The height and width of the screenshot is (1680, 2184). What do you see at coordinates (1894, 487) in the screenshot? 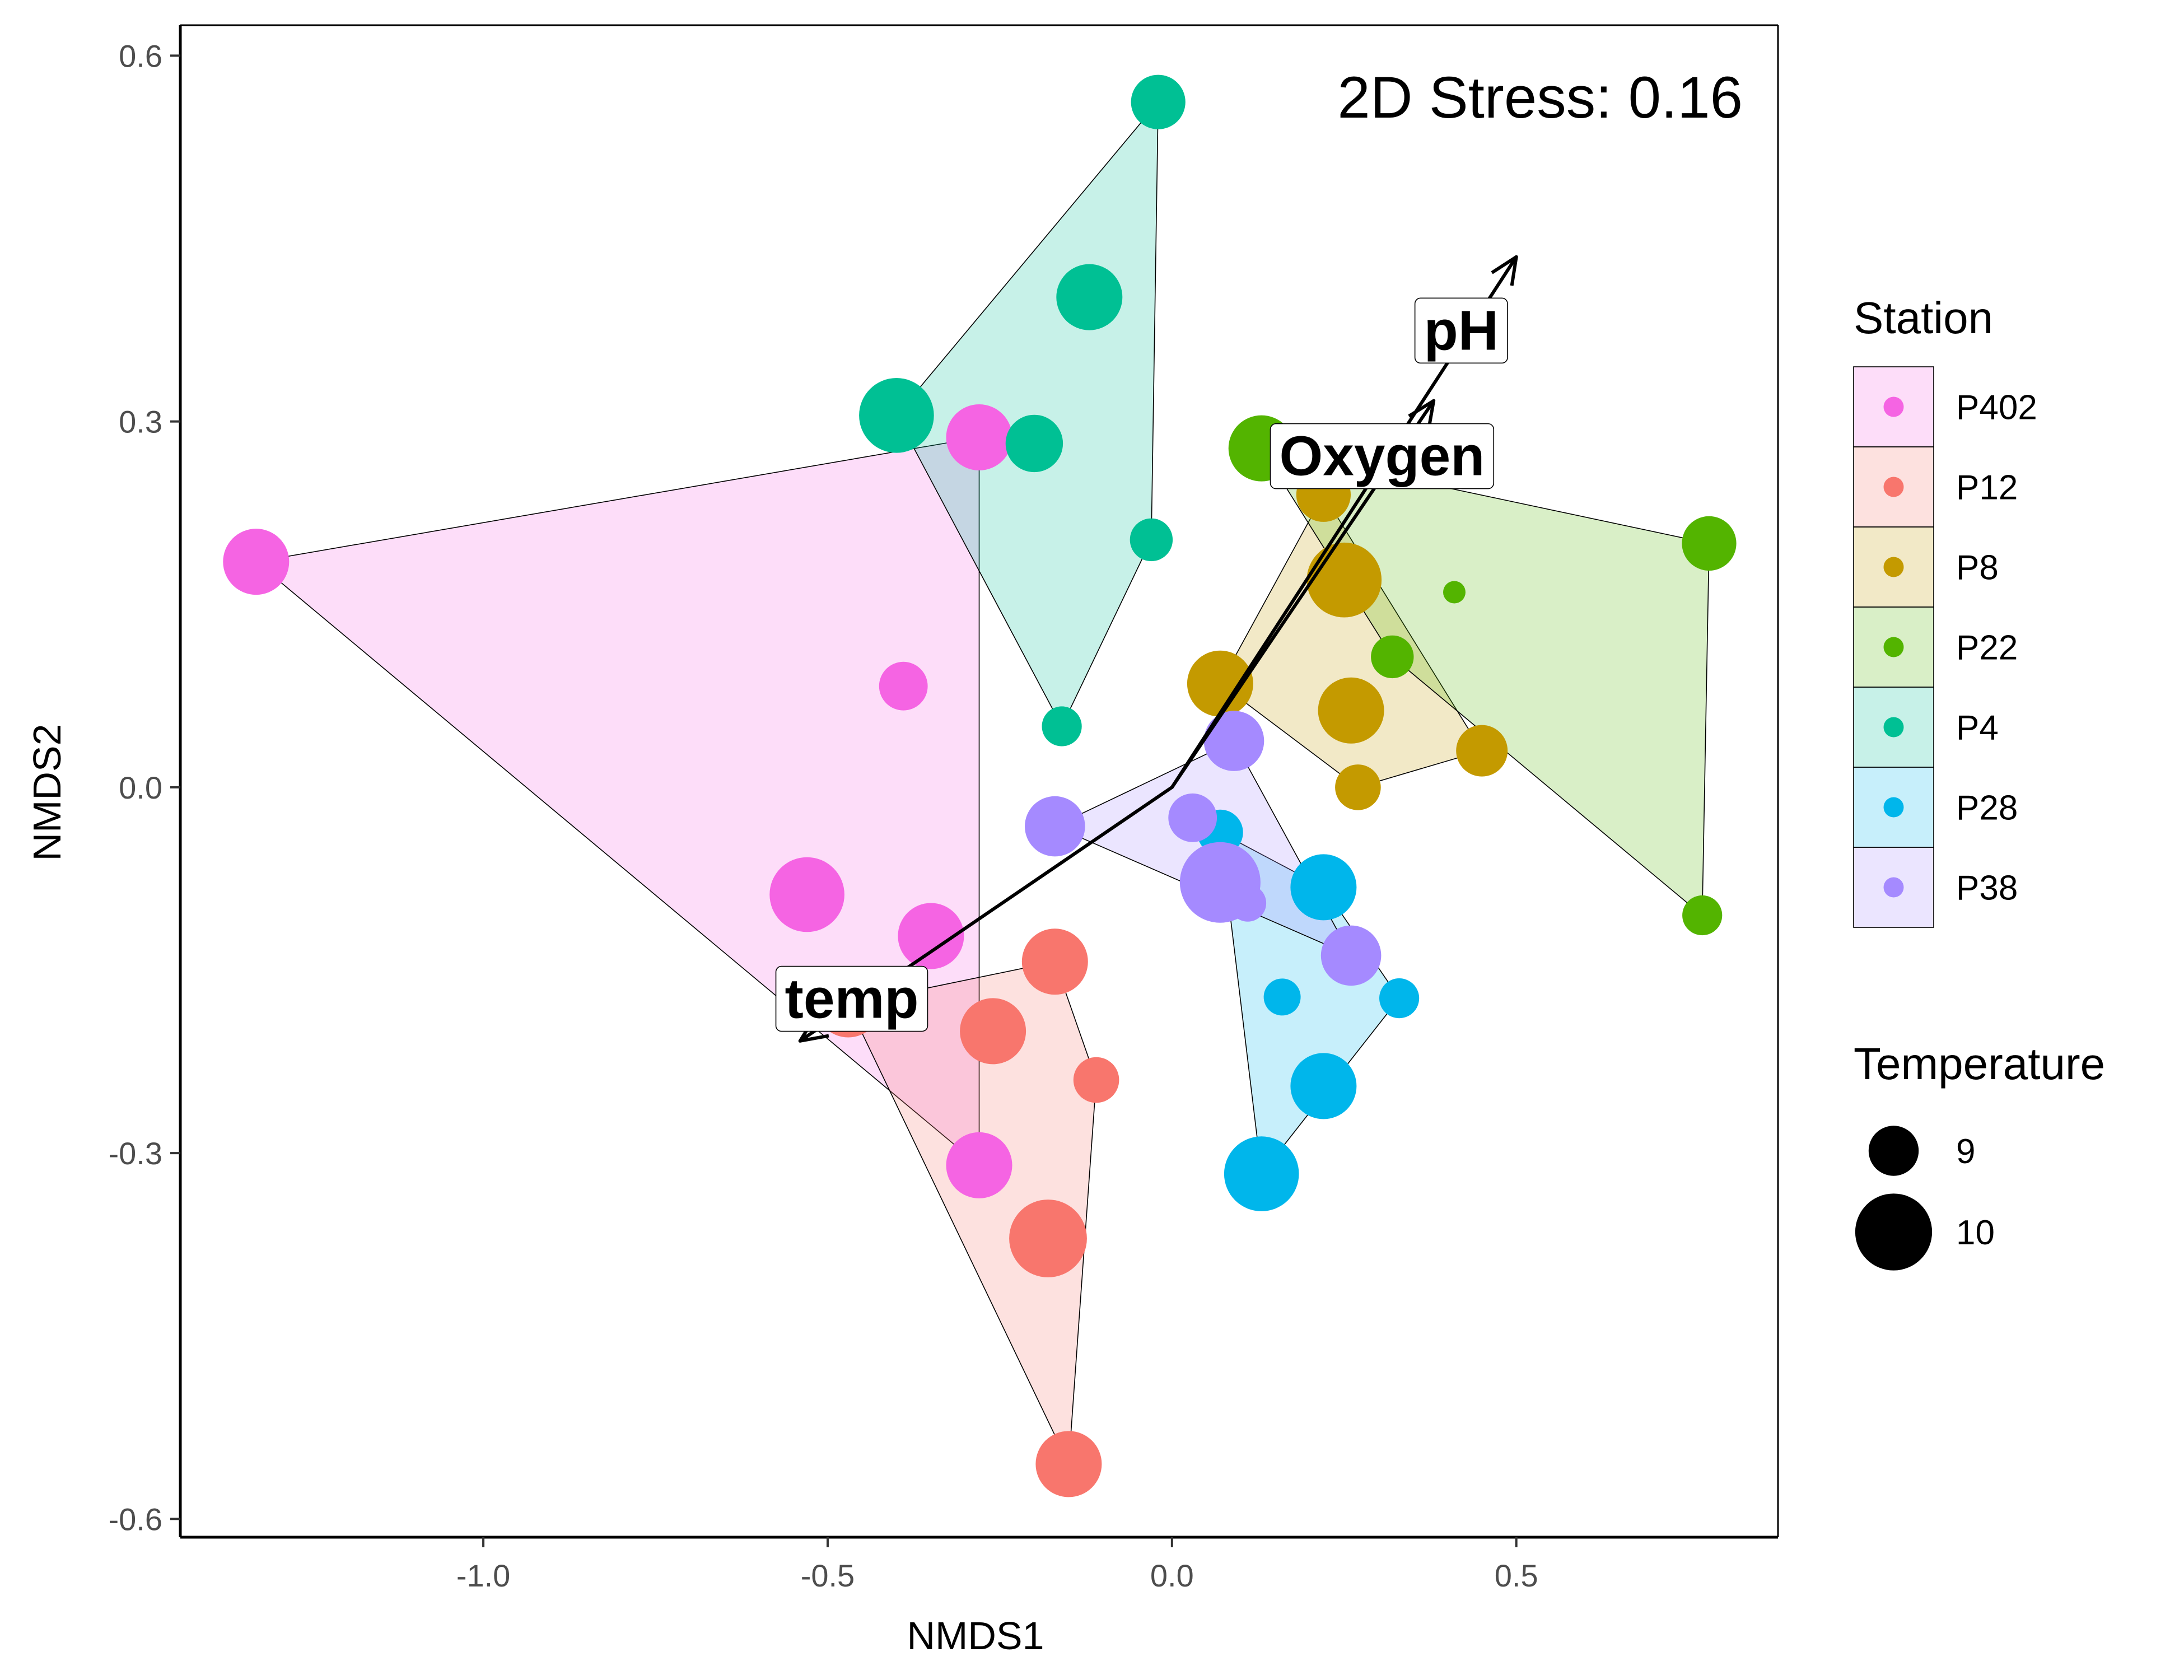
I see `legend-dot-p12` at bounding box center [1894, 487].